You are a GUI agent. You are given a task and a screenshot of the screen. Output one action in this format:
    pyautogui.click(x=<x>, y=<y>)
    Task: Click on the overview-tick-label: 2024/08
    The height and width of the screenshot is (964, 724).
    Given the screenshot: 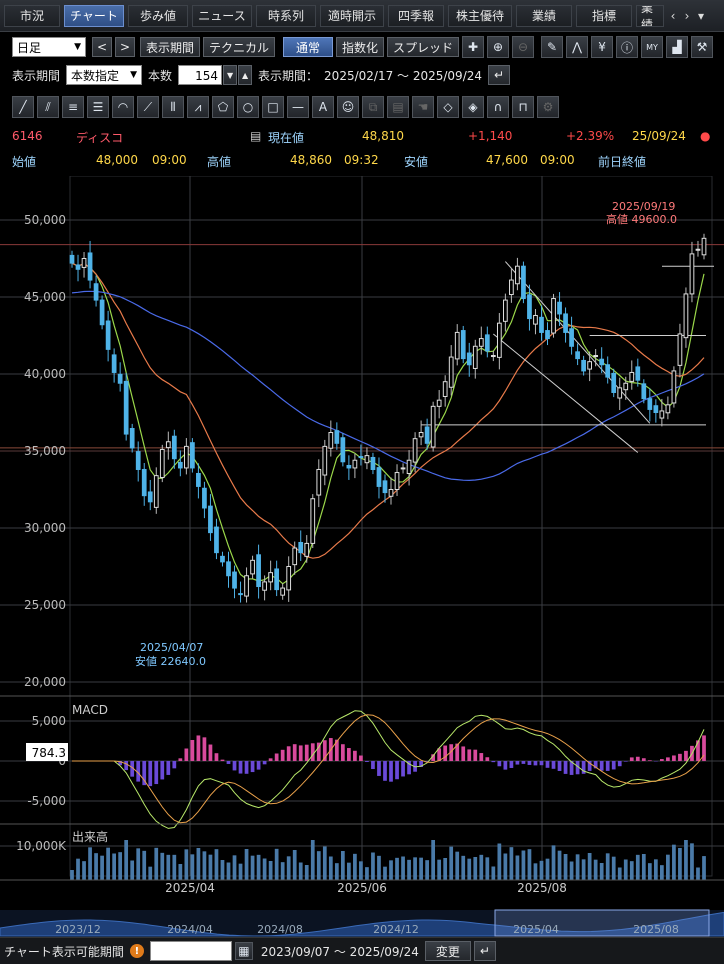 What is the action you would take?
    pyautogui.click(x=280, y=929)
    